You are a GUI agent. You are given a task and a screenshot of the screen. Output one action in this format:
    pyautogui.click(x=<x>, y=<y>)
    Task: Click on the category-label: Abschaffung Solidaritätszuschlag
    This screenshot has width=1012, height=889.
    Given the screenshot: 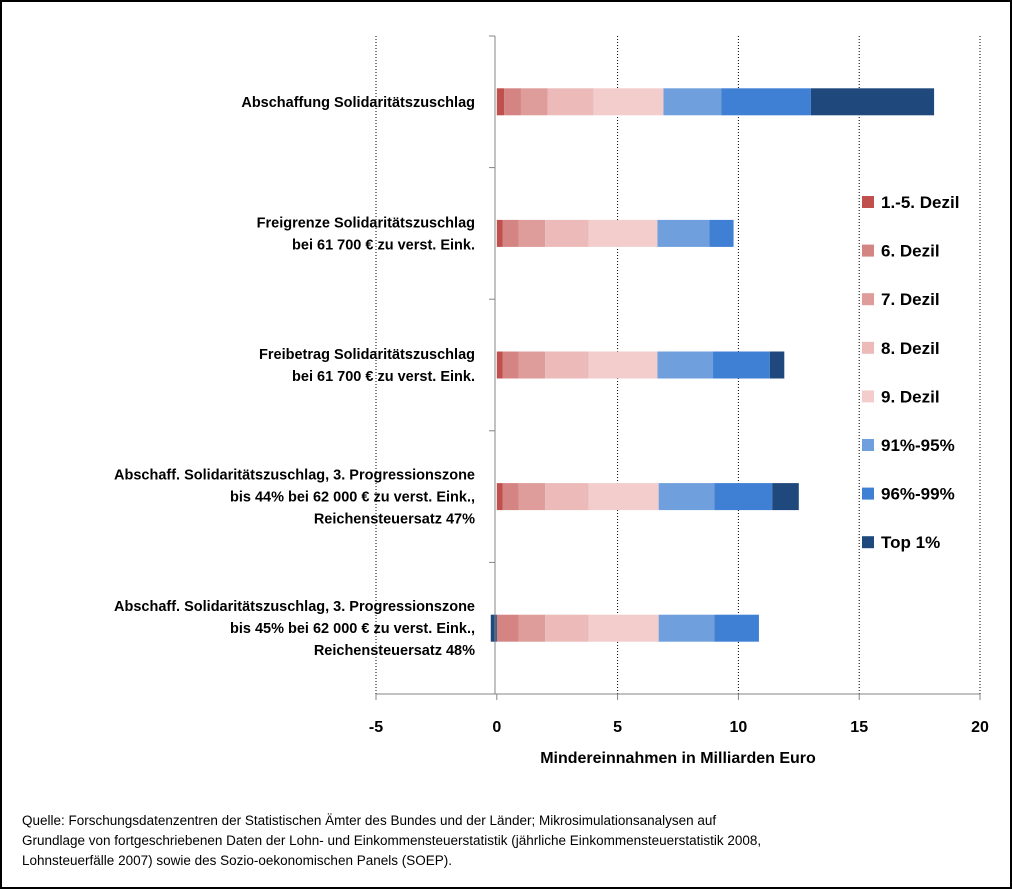 What is the action you would take?
    pyautogui.click(x=358, y=103)
    